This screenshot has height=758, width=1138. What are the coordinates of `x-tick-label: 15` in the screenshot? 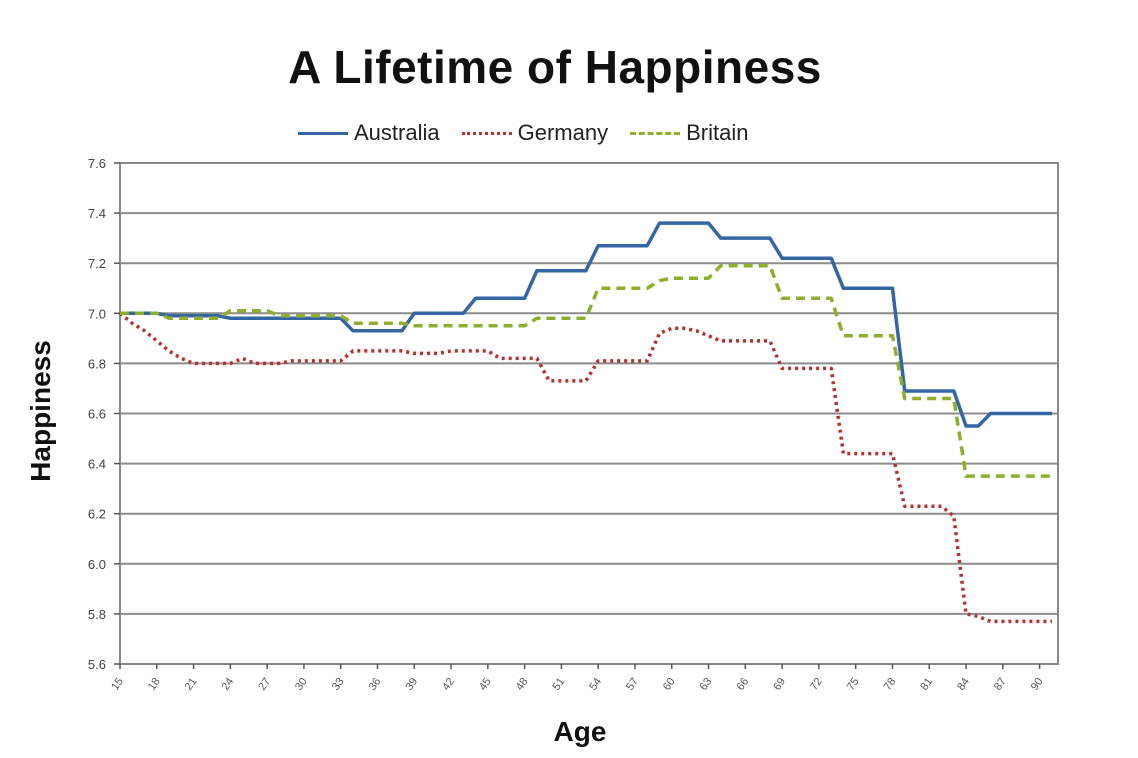 It's located at (117, 684).